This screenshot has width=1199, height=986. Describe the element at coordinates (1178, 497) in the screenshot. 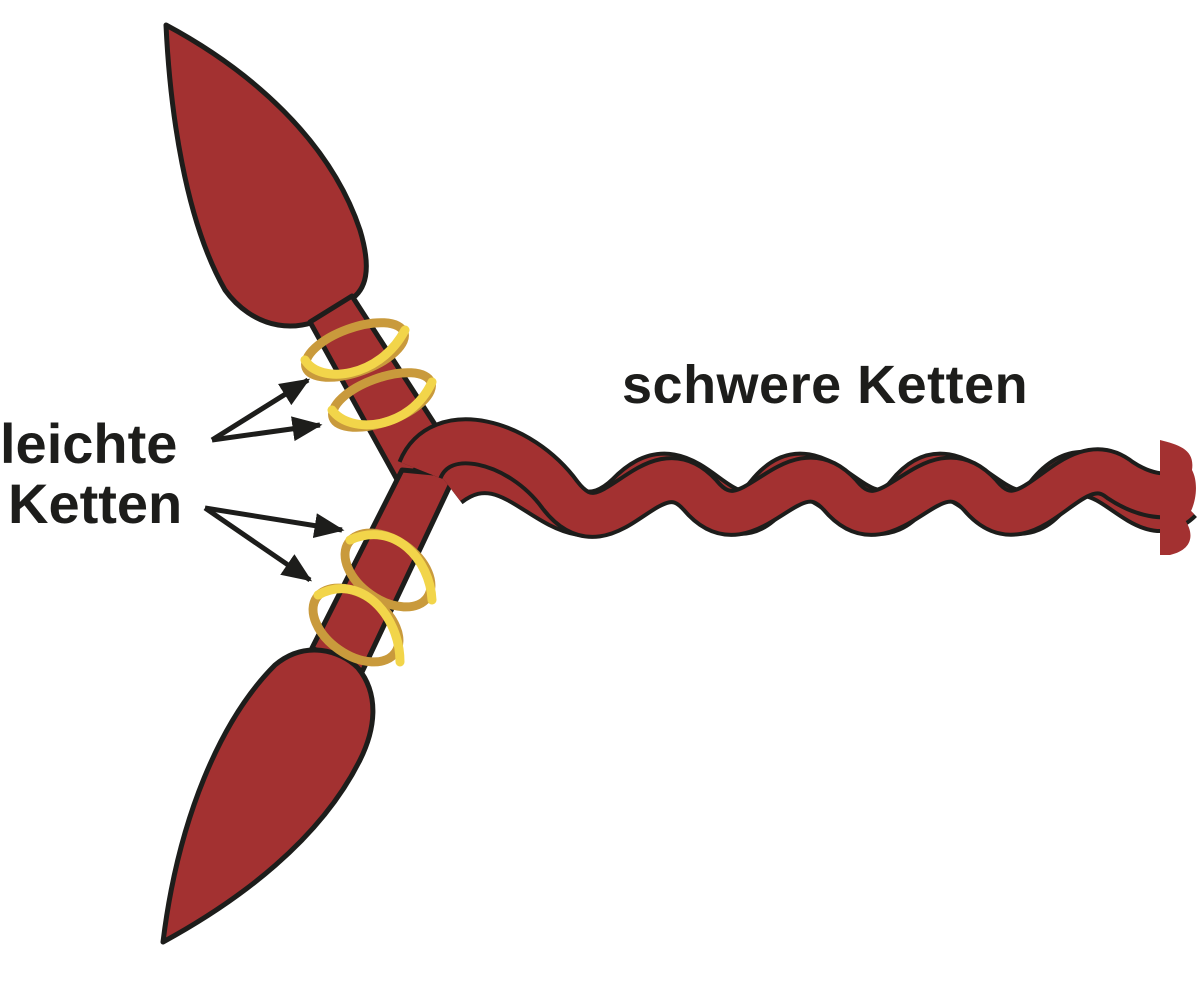

I see `tail-end` at that location.